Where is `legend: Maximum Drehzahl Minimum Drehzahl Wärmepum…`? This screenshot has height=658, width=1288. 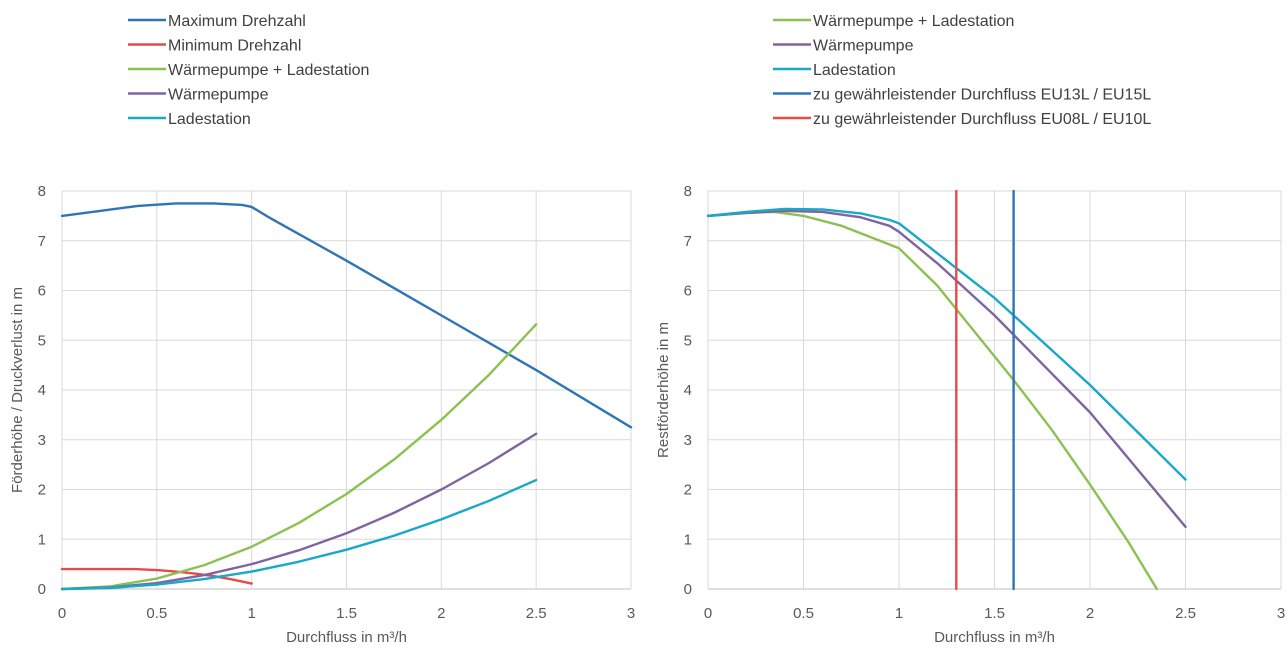
legend: Maximum Drehzahl Minimum Drehzahl Wärmepum… is located at coordinates (248, 70).